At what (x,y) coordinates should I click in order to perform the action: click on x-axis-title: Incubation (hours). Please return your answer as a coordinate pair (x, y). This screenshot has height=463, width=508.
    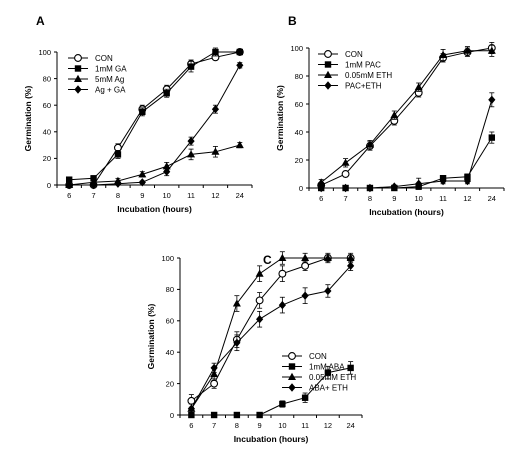
    Looking at the image, I should click on (271, 439).